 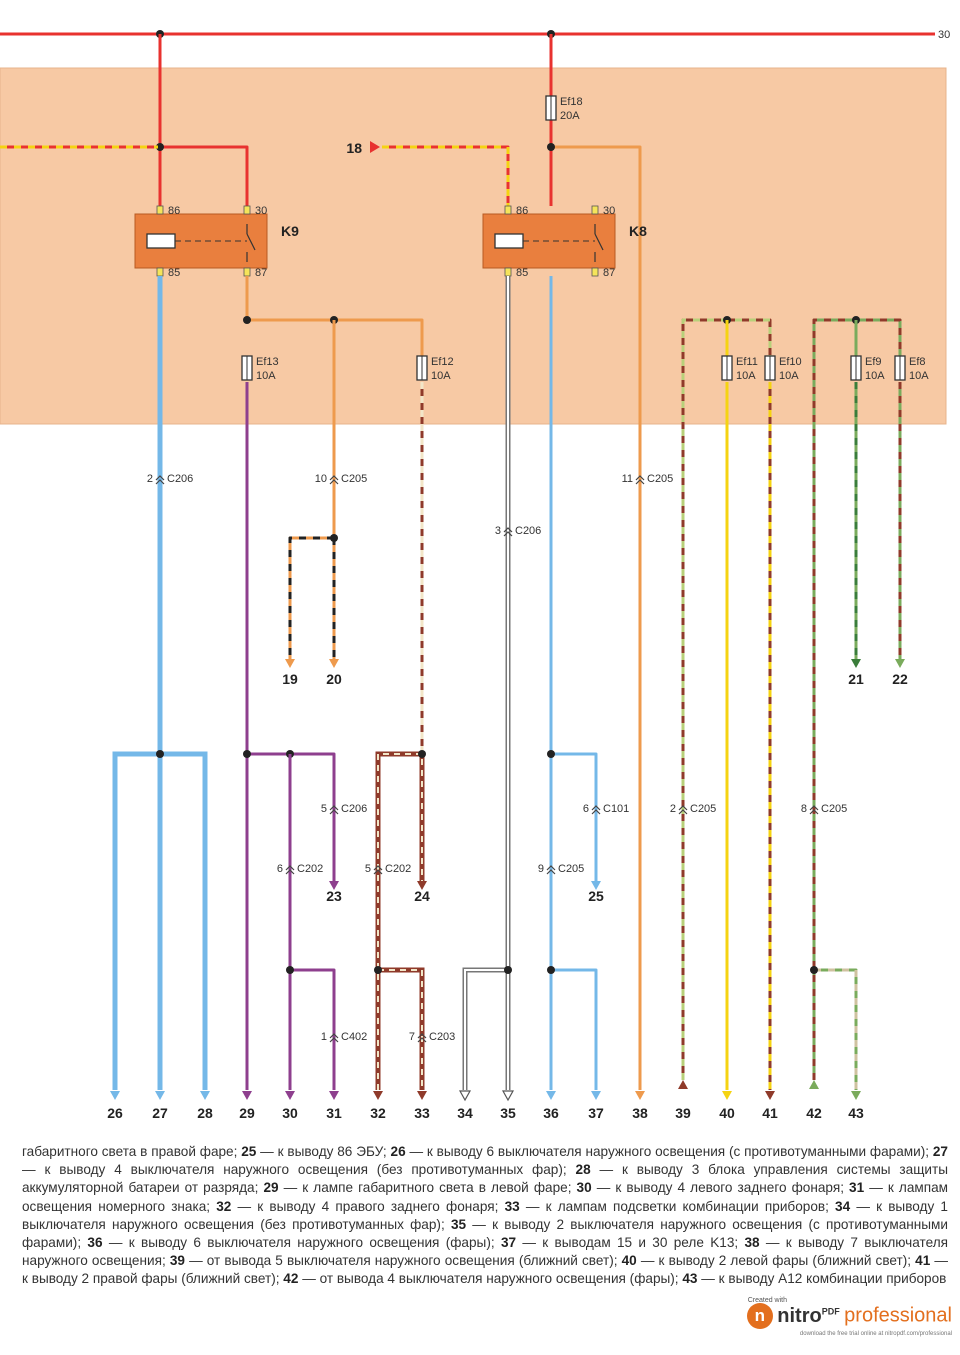 What do you see at coordinates (875, 376) in the screenshot?
I see `fuse-ef9-rating: 10A` at bounding box center [875, 376].